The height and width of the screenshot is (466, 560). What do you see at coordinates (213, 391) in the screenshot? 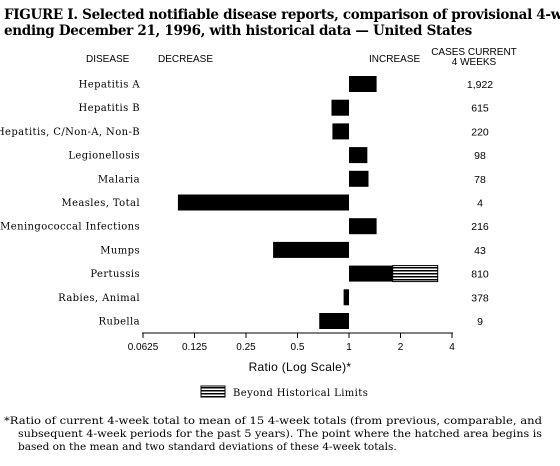
I see `legend-swatch` at bounding box center [213, 391].